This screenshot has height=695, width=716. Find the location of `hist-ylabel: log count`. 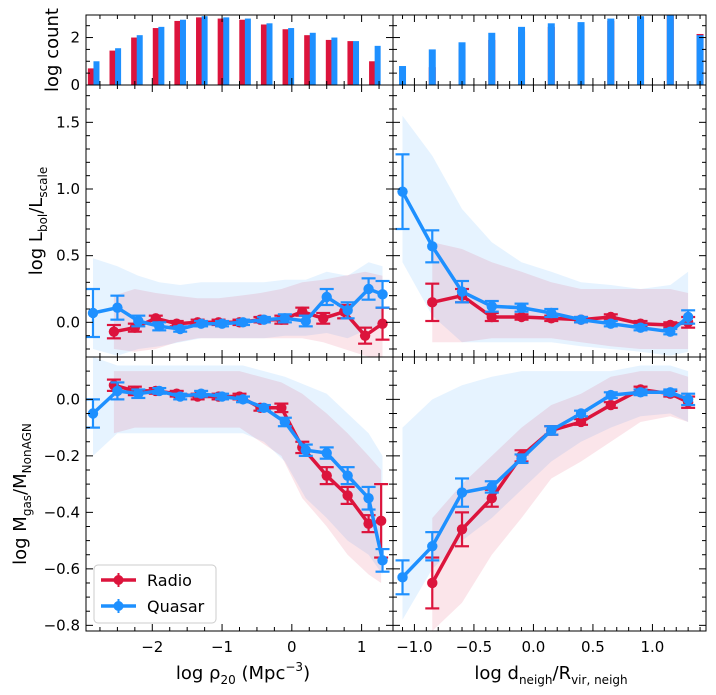

hist-ylabel: log count is located at coordinates (52, 50).